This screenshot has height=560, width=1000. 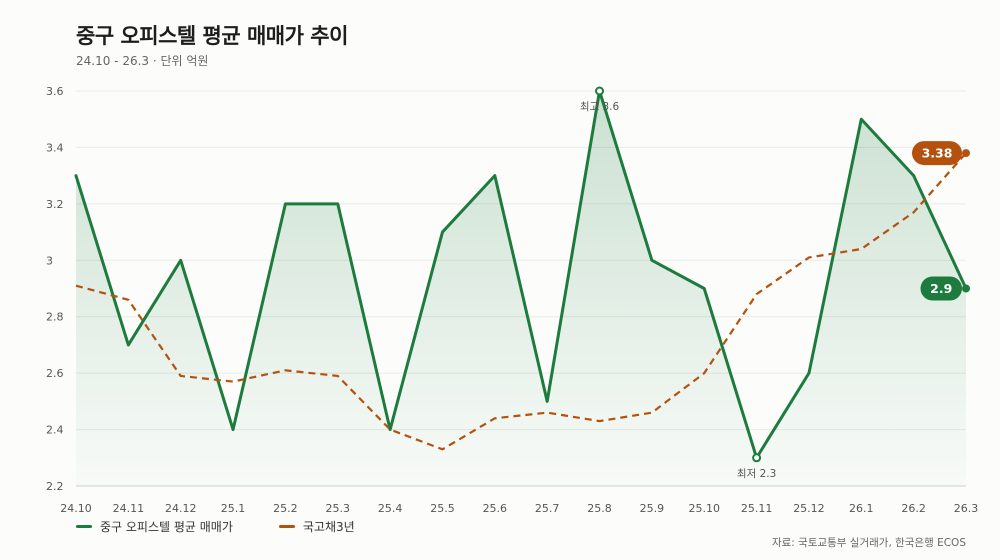 I want to click on x-tick-label: 25.11, so click(x=757, y=508).